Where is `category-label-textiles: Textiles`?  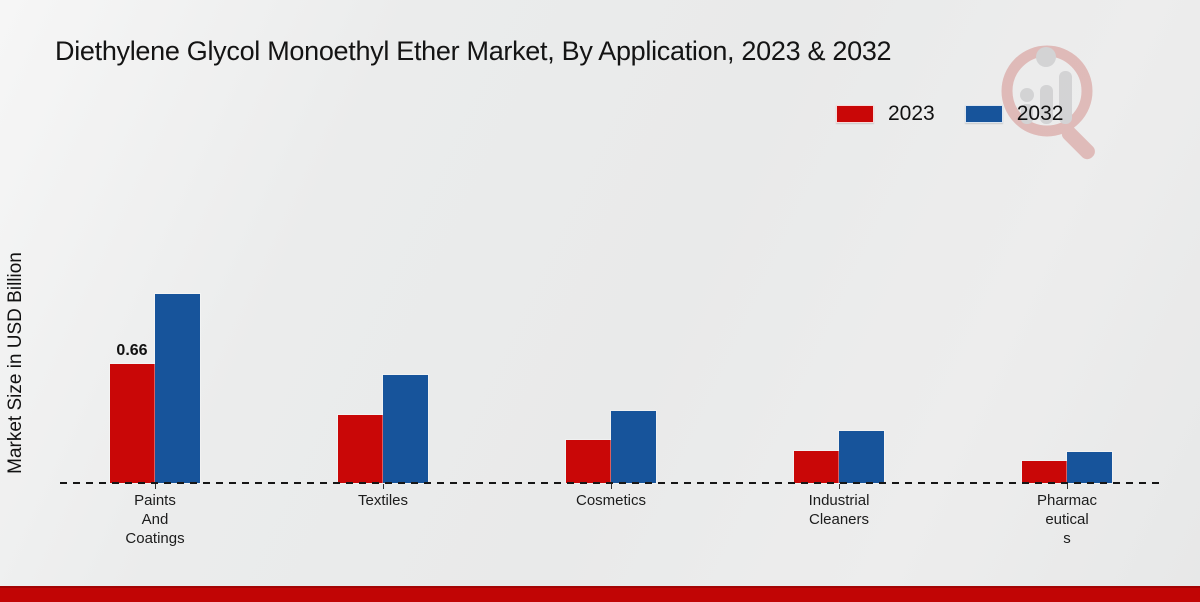
category-label-textiles: Textiles is located at coordinates (383, 500).